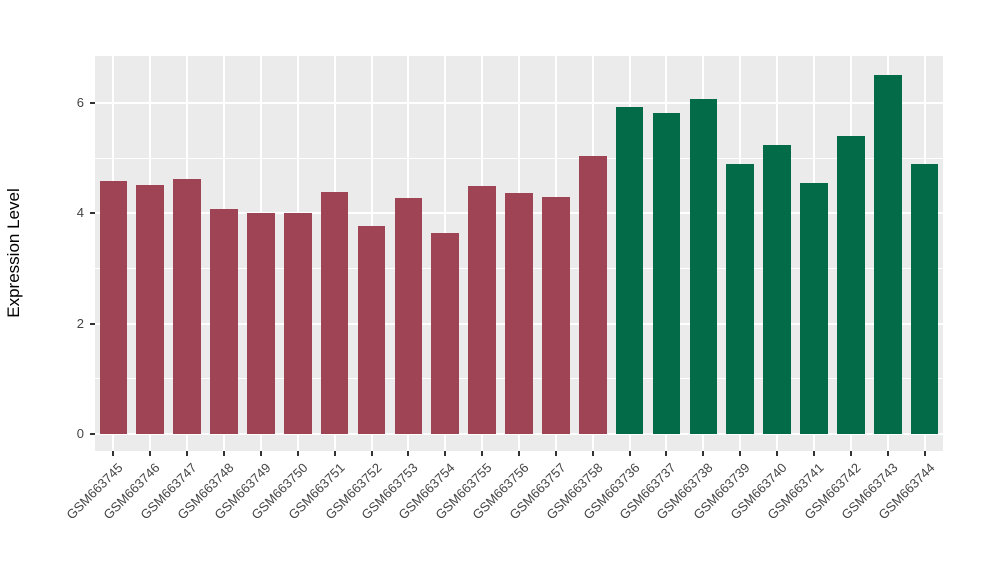 The height and width of the screenshot is (580, 1000). Describe the element at coordinates (371, 329) in the screenshot. I see `bar-GSM663752` at that location.